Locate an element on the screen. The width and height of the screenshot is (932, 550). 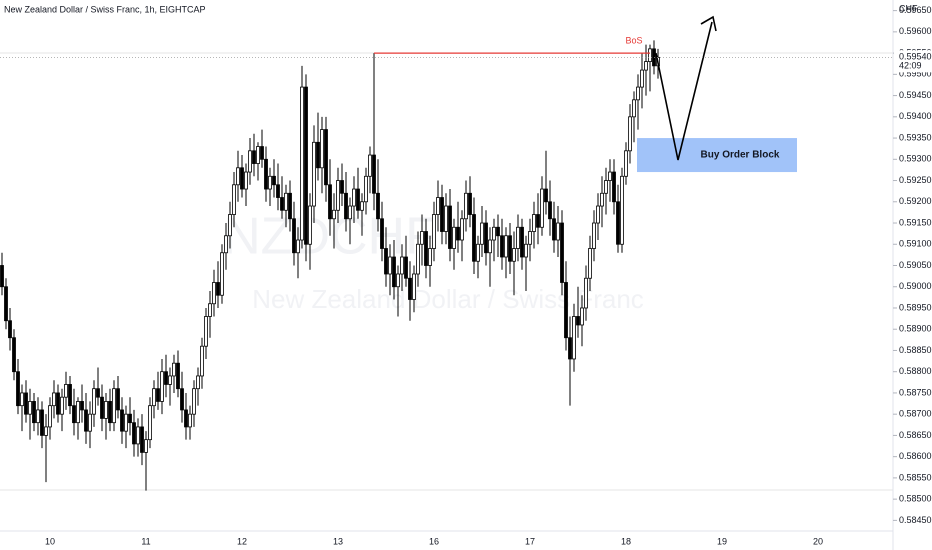
arrow-head is located at coordinates (708, 23).